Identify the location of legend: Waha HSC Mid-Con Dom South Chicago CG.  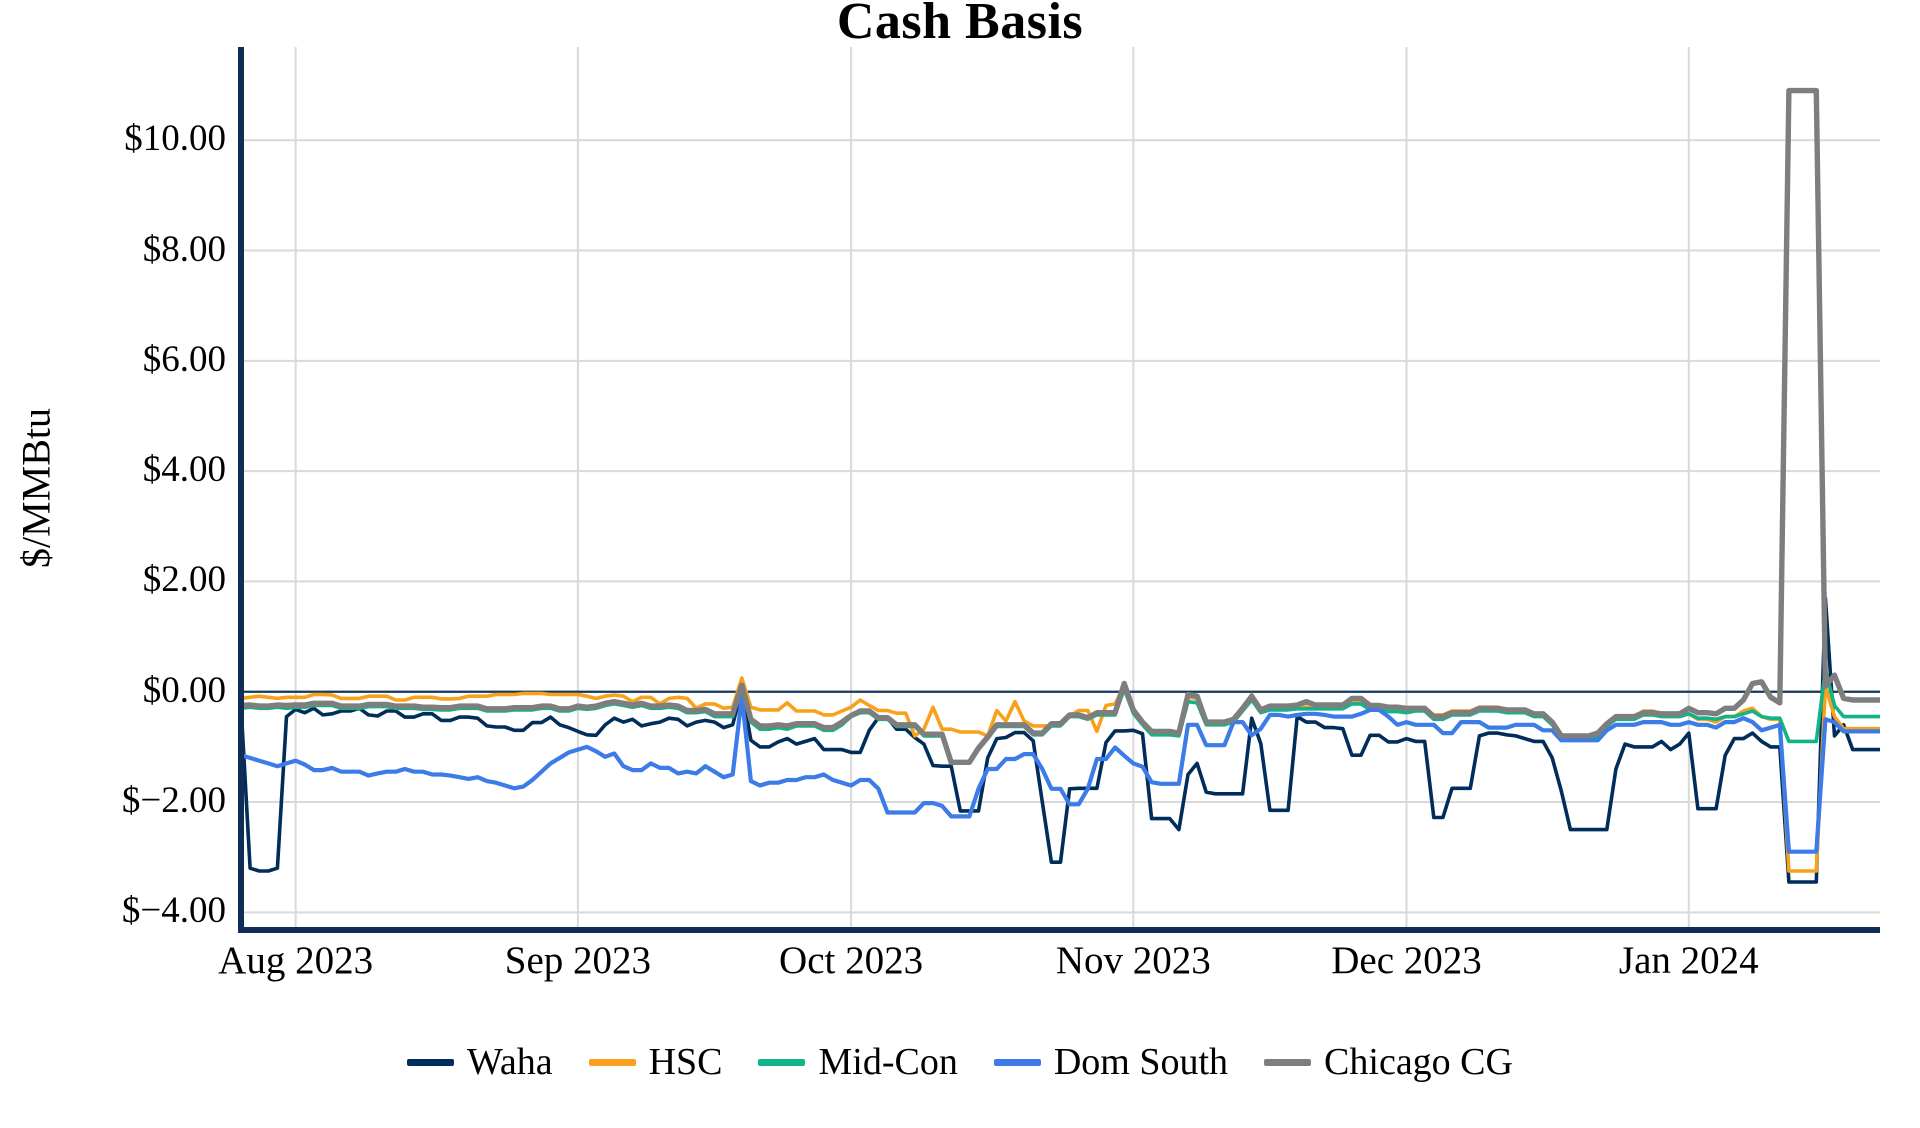
(960, 1062).